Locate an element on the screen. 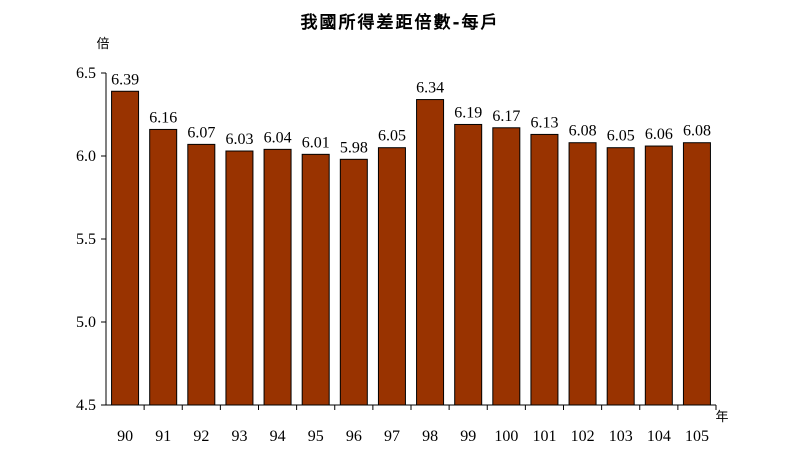 The width and height of the screenshot is (800, 449). x-tick-label: 105 is located at coordinates (697, 436).